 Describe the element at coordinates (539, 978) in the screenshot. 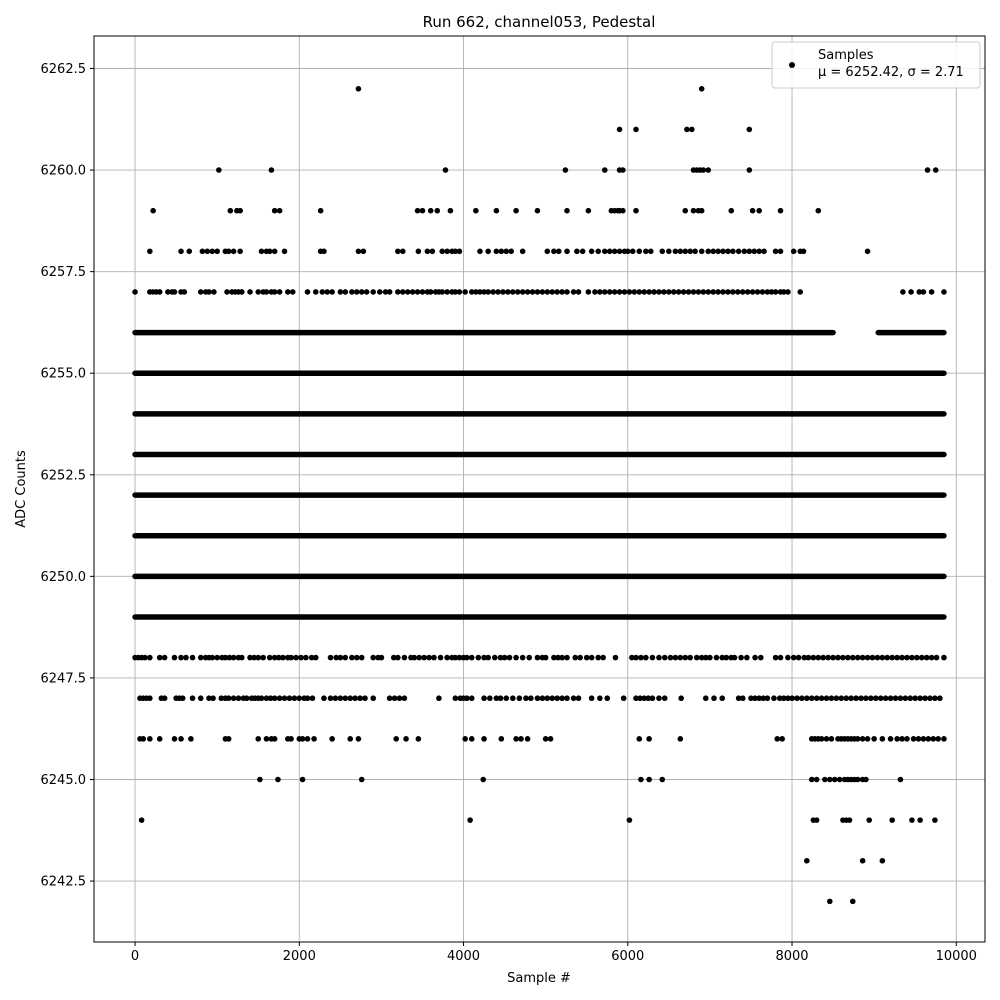

I see `x-axis-label: Sample #` at that location.